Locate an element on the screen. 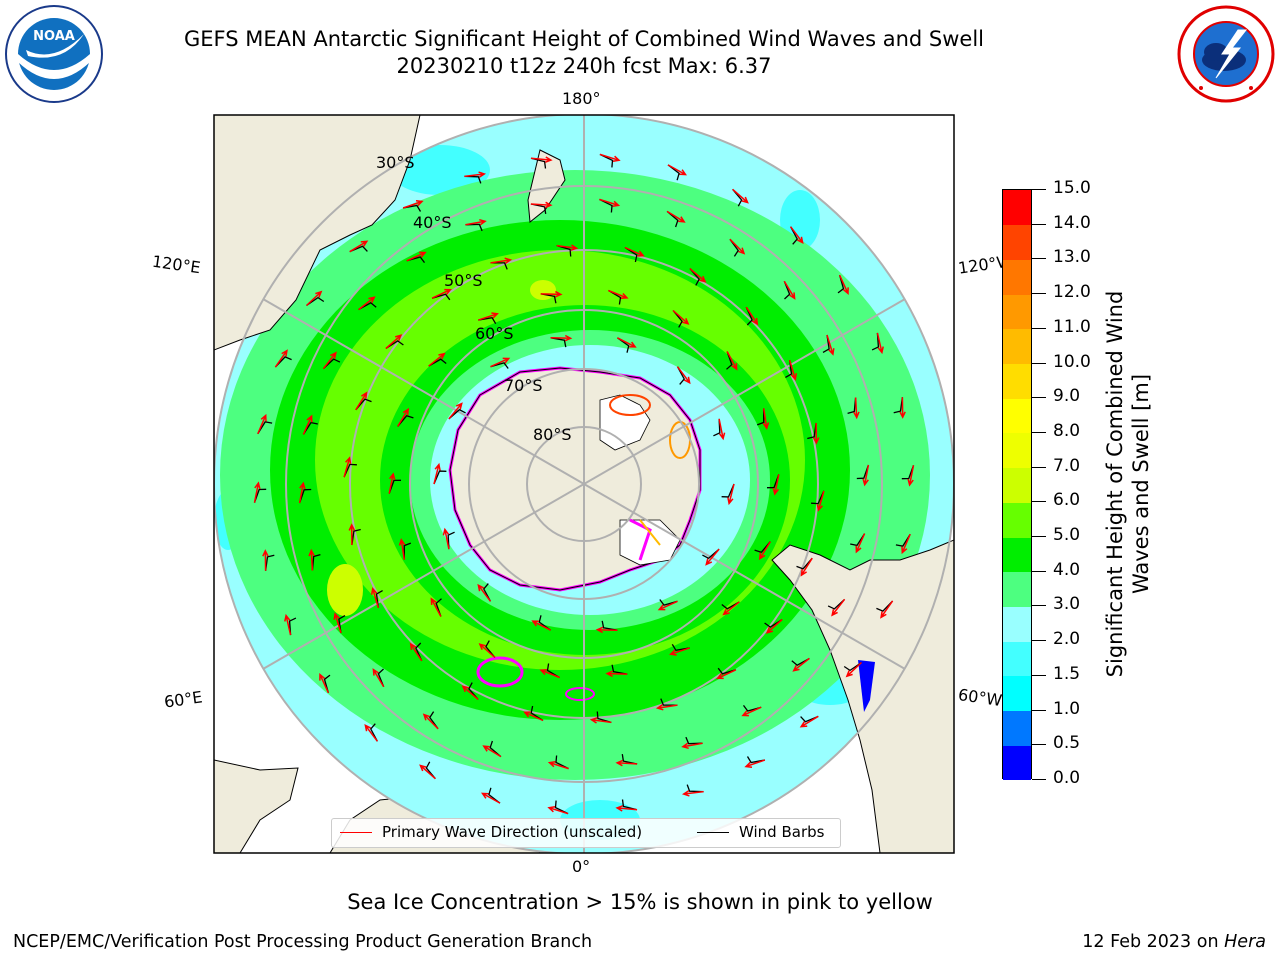  colorbar-tick-label: 14.0 is located at coordinates (1072, 222).